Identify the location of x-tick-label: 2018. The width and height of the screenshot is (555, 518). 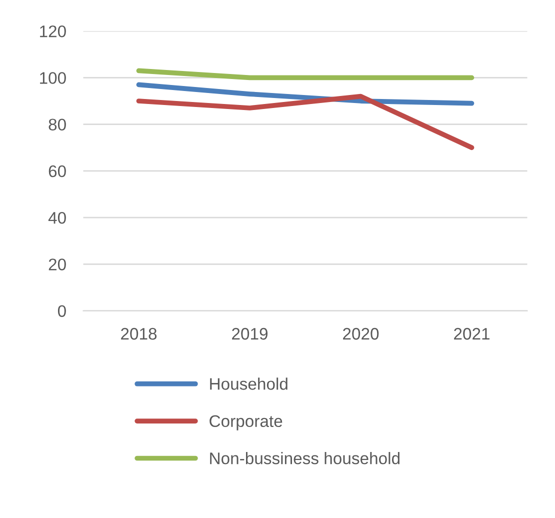
(139, 334).